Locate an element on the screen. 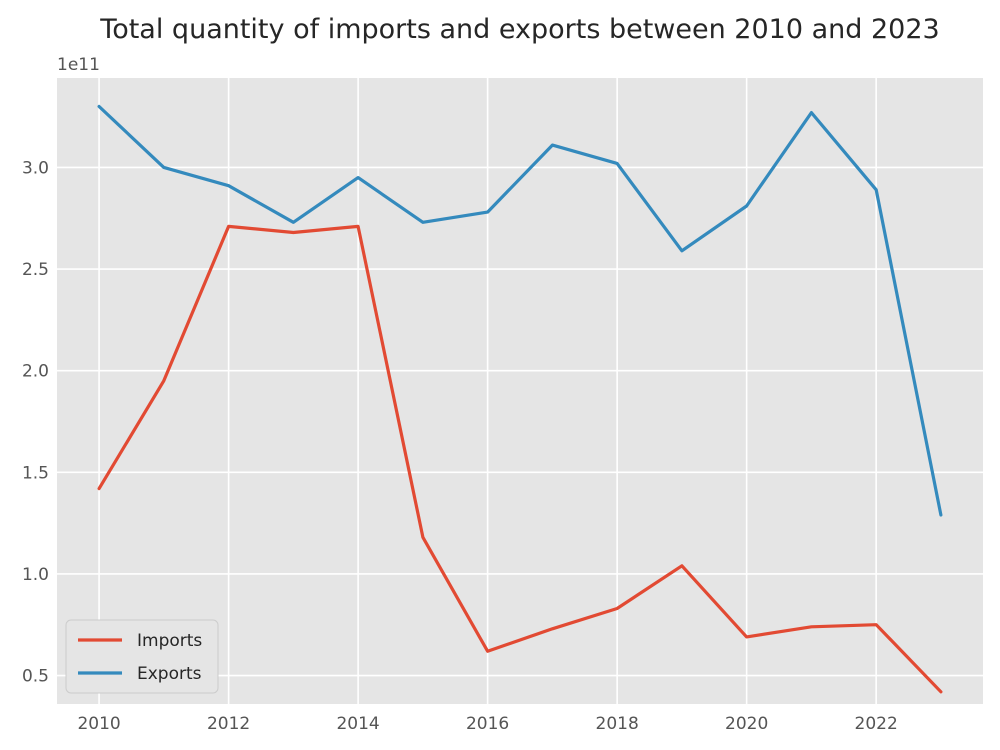 The height and width of the screenshot is (750, 1000). y-axis: 0.5 1.0 1.5 2.0 2.5 3.0 is located at coordinates (35, 422).